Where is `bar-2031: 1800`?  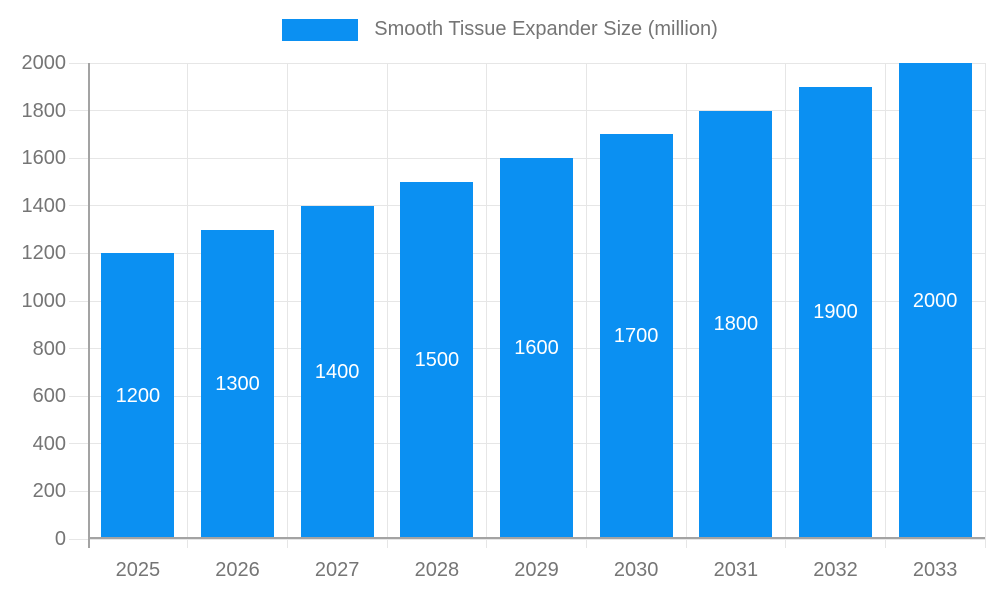
bar-2031: 1800 is located at coordinates (736, 324).